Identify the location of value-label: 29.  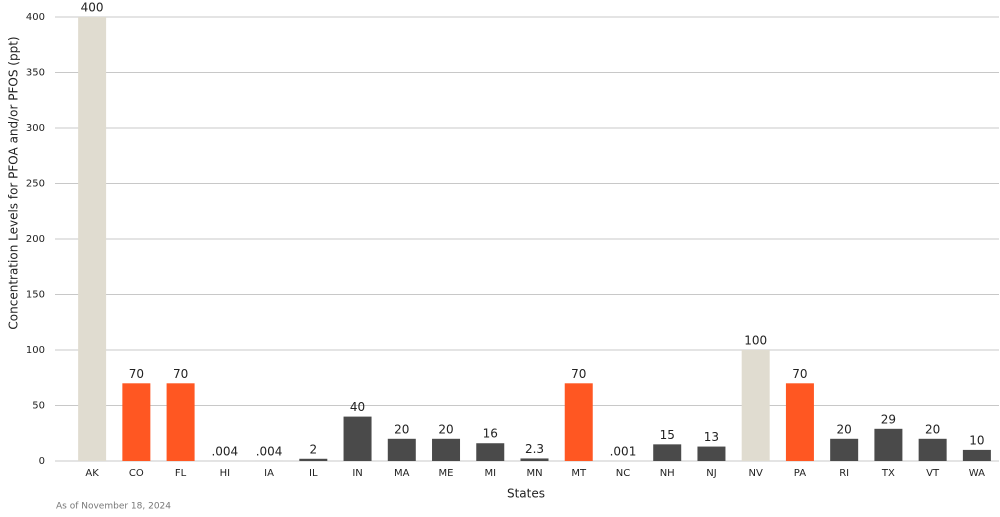
(888, 419).